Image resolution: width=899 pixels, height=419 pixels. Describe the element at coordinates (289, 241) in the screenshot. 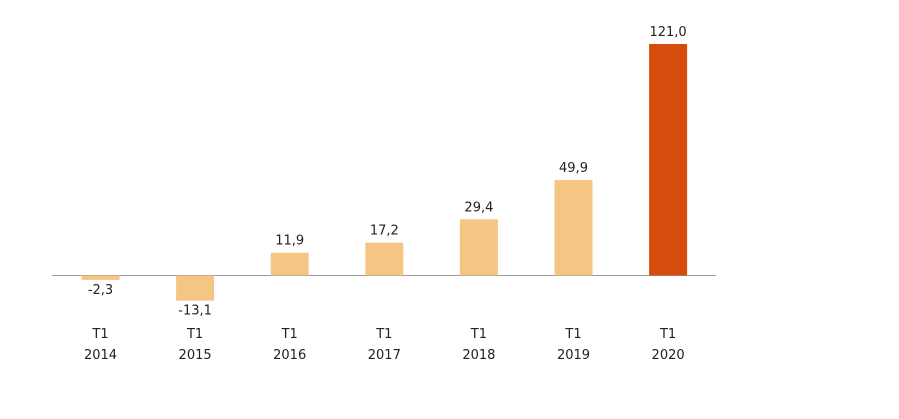

I see `value-label-2: 11,9` at that location.